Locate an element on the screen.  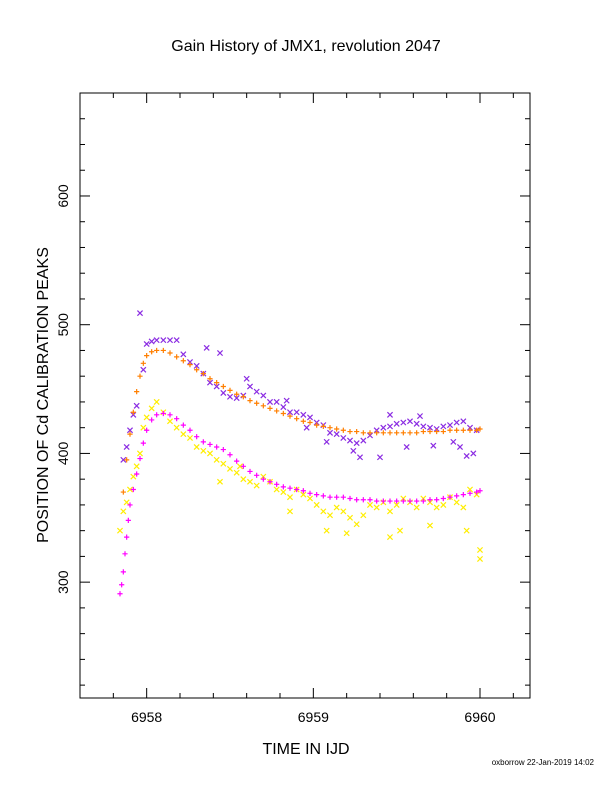
x-tick-label: 6959 is located at coordinates (313, 717).